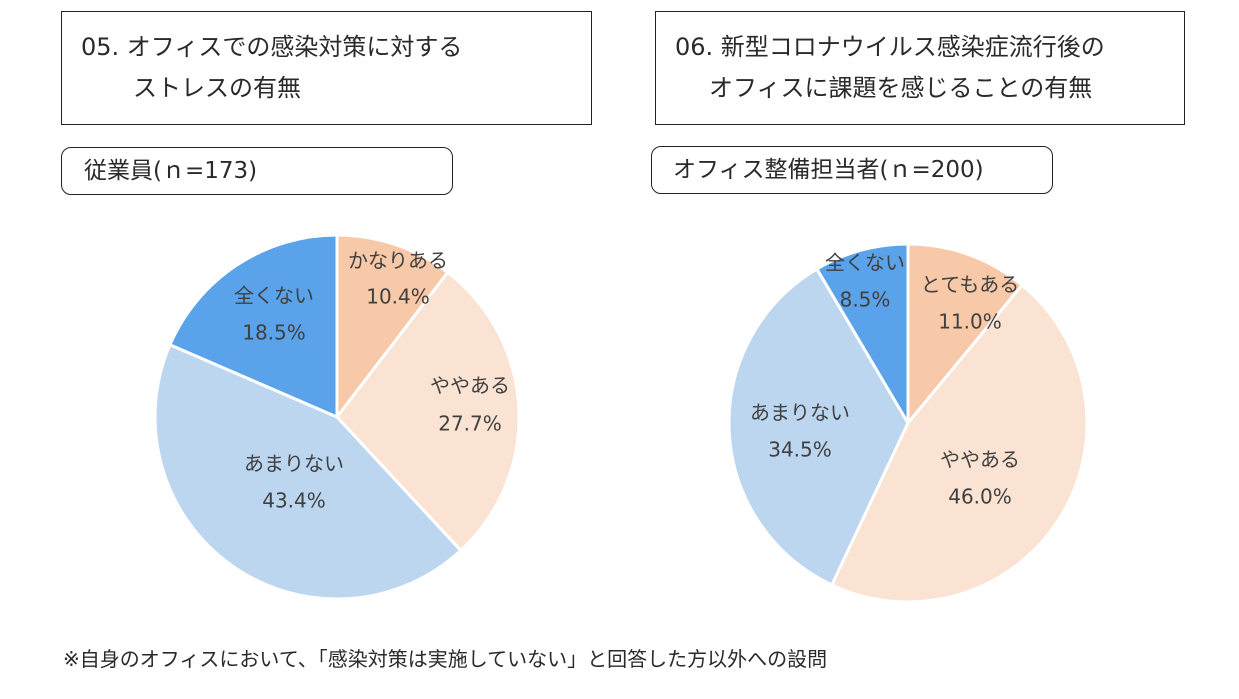  Describe the element at coordinates (274, 333) in the screenshot. I see `chart-1-slice-4-value: 18.5%` at that location.